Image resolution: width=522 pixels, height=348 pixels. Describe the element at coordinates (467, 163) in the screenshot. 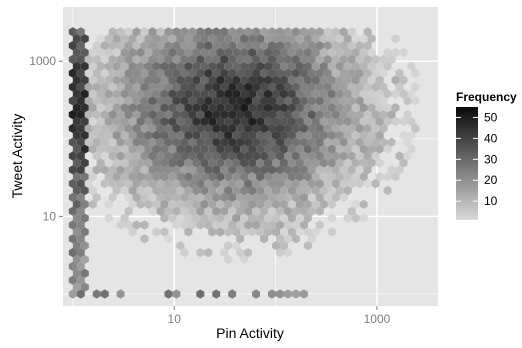

I see `legend-colorbar` at that location.